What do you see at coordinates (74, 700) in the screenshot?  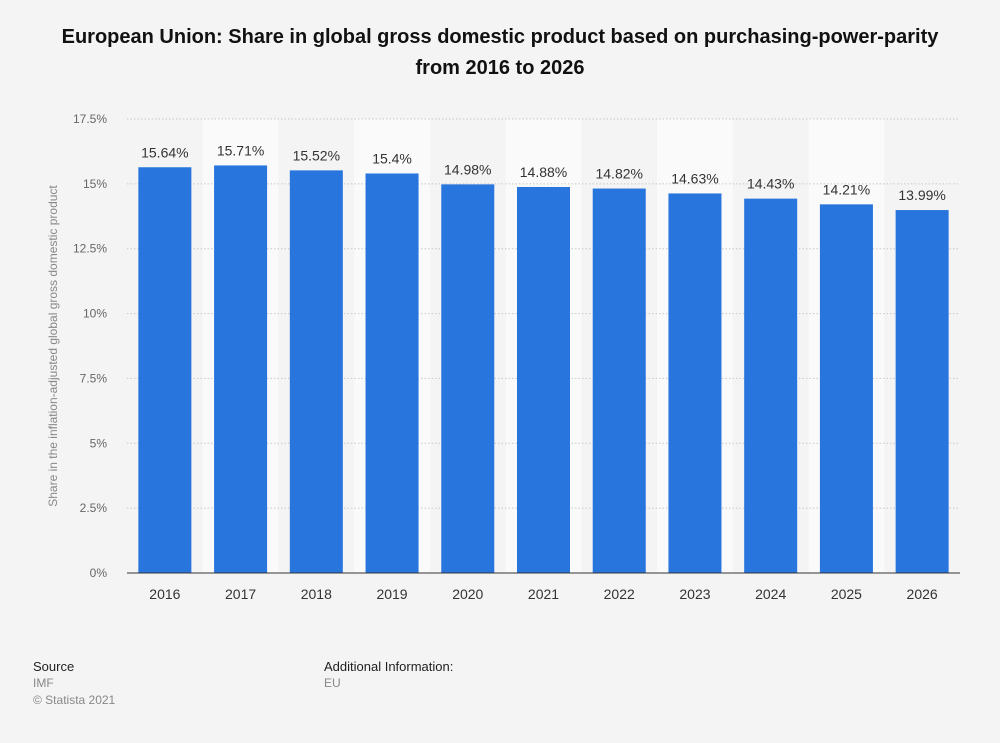 I see `copyright: © Statista 2021` at bounding box center [74, 700].